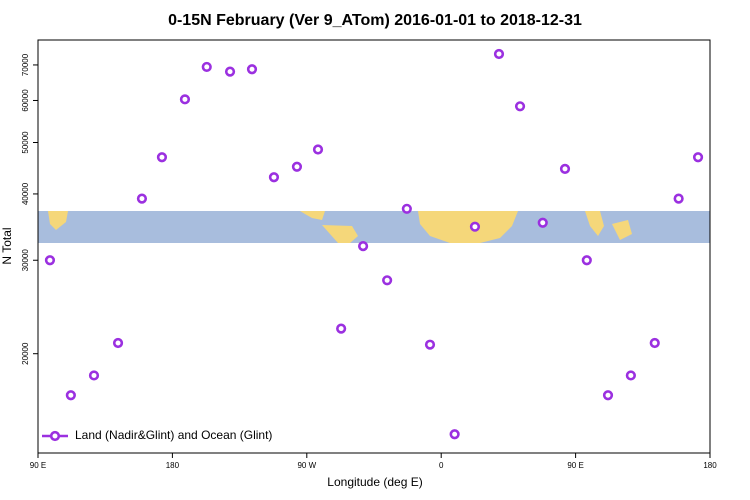 Image resolution: width=750 pixels, height=500 pixels. What do you see at coordinates (25, 193) in the screenshot?
I see `y-tick-label: 40000` at bounding box center [25, 193].